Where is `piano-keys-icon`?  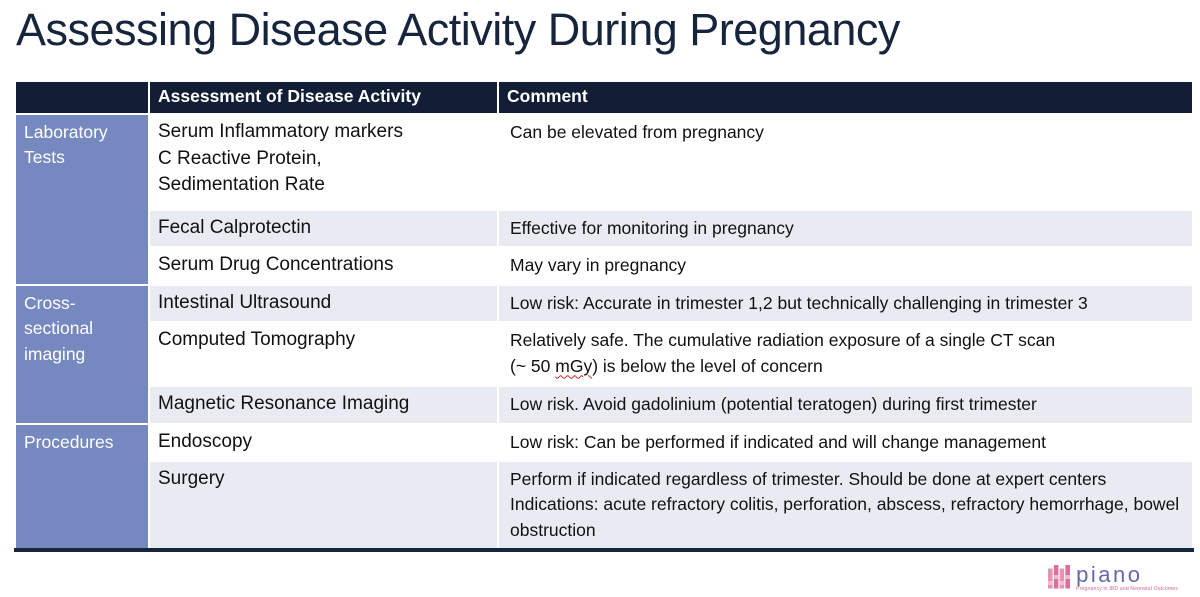
piano-keys-icon is located at coordinates (1059, 576).